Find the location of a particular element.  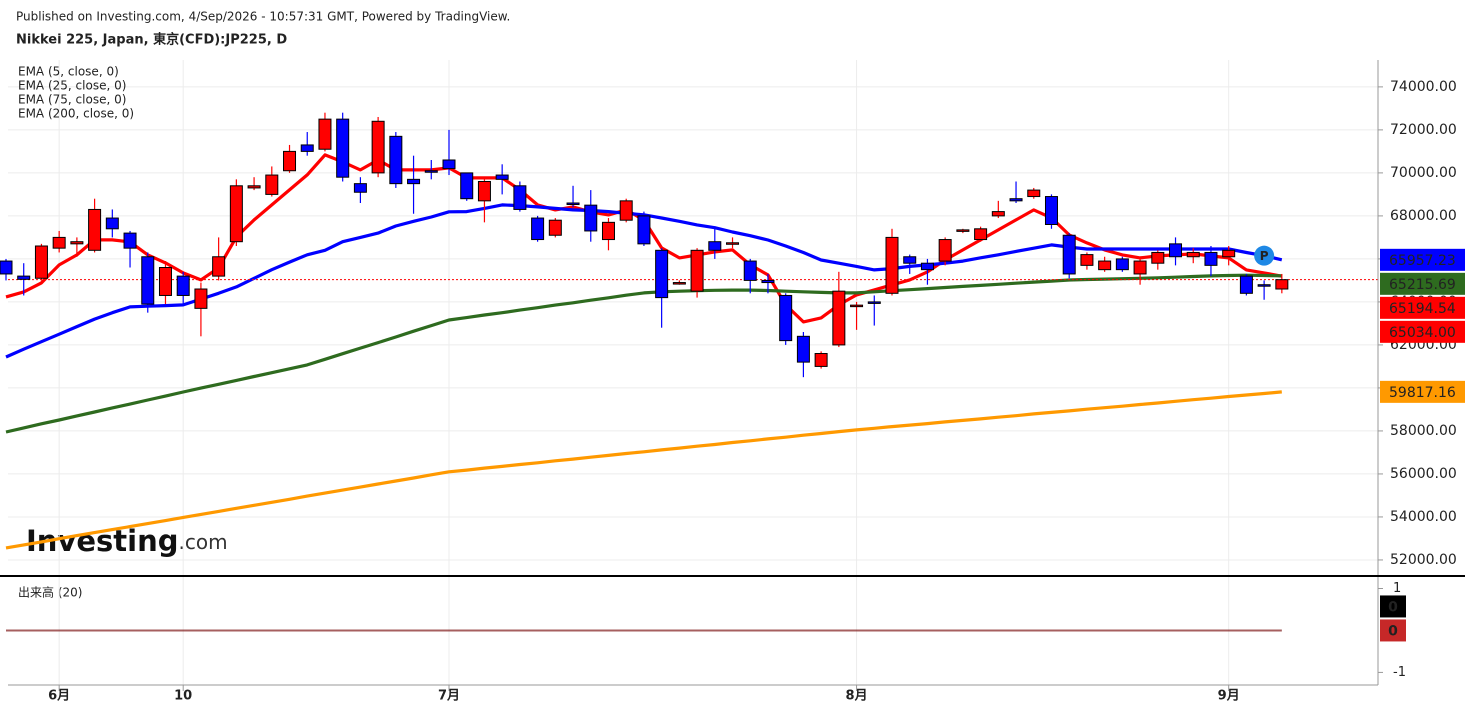

volume-title: 出来高 (20) is located at coordinates (50, 592).